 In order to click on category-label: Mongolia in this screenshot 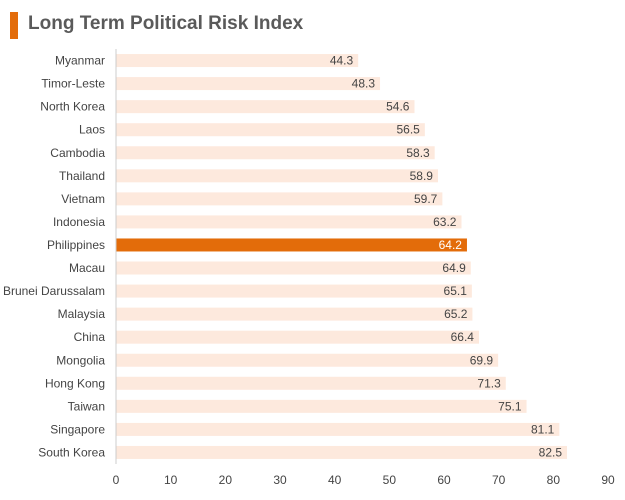, I will do `click(80, 360)`.